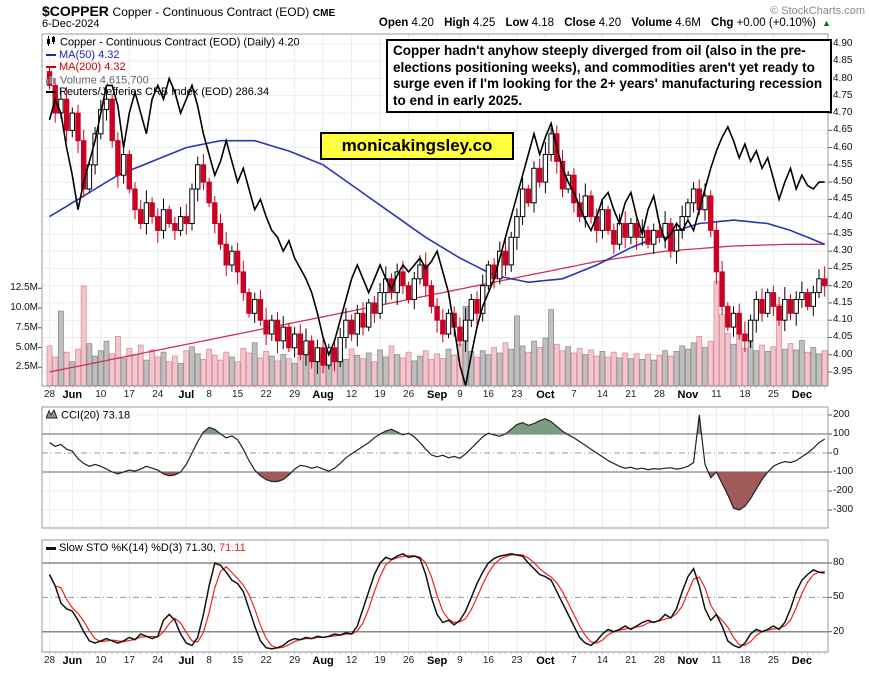 This screenshot has height=674, width=869. Describe the element at coordinates (295, 660) in the screenshot. I see `x-axis-label-bottom: 29` at that location.